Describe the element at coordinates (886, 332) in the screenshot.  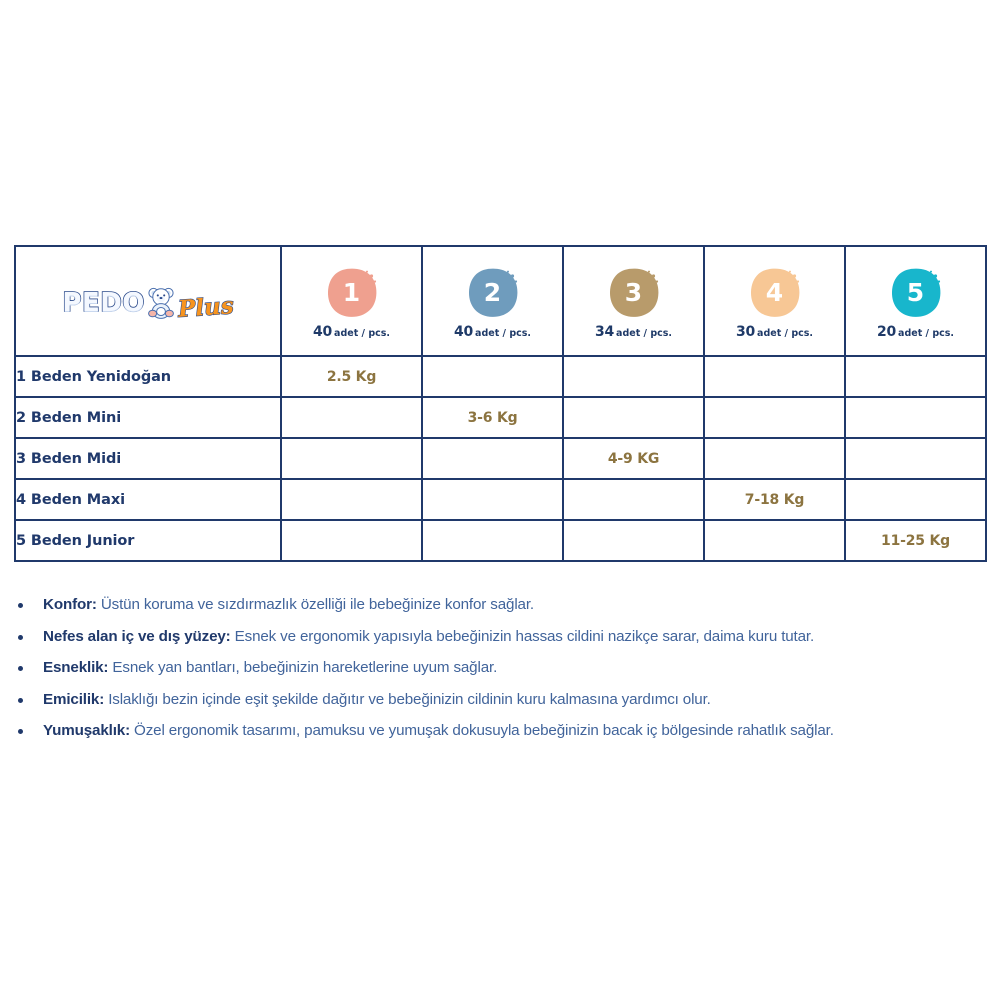
I see `pack-count-number: 20` at that location.